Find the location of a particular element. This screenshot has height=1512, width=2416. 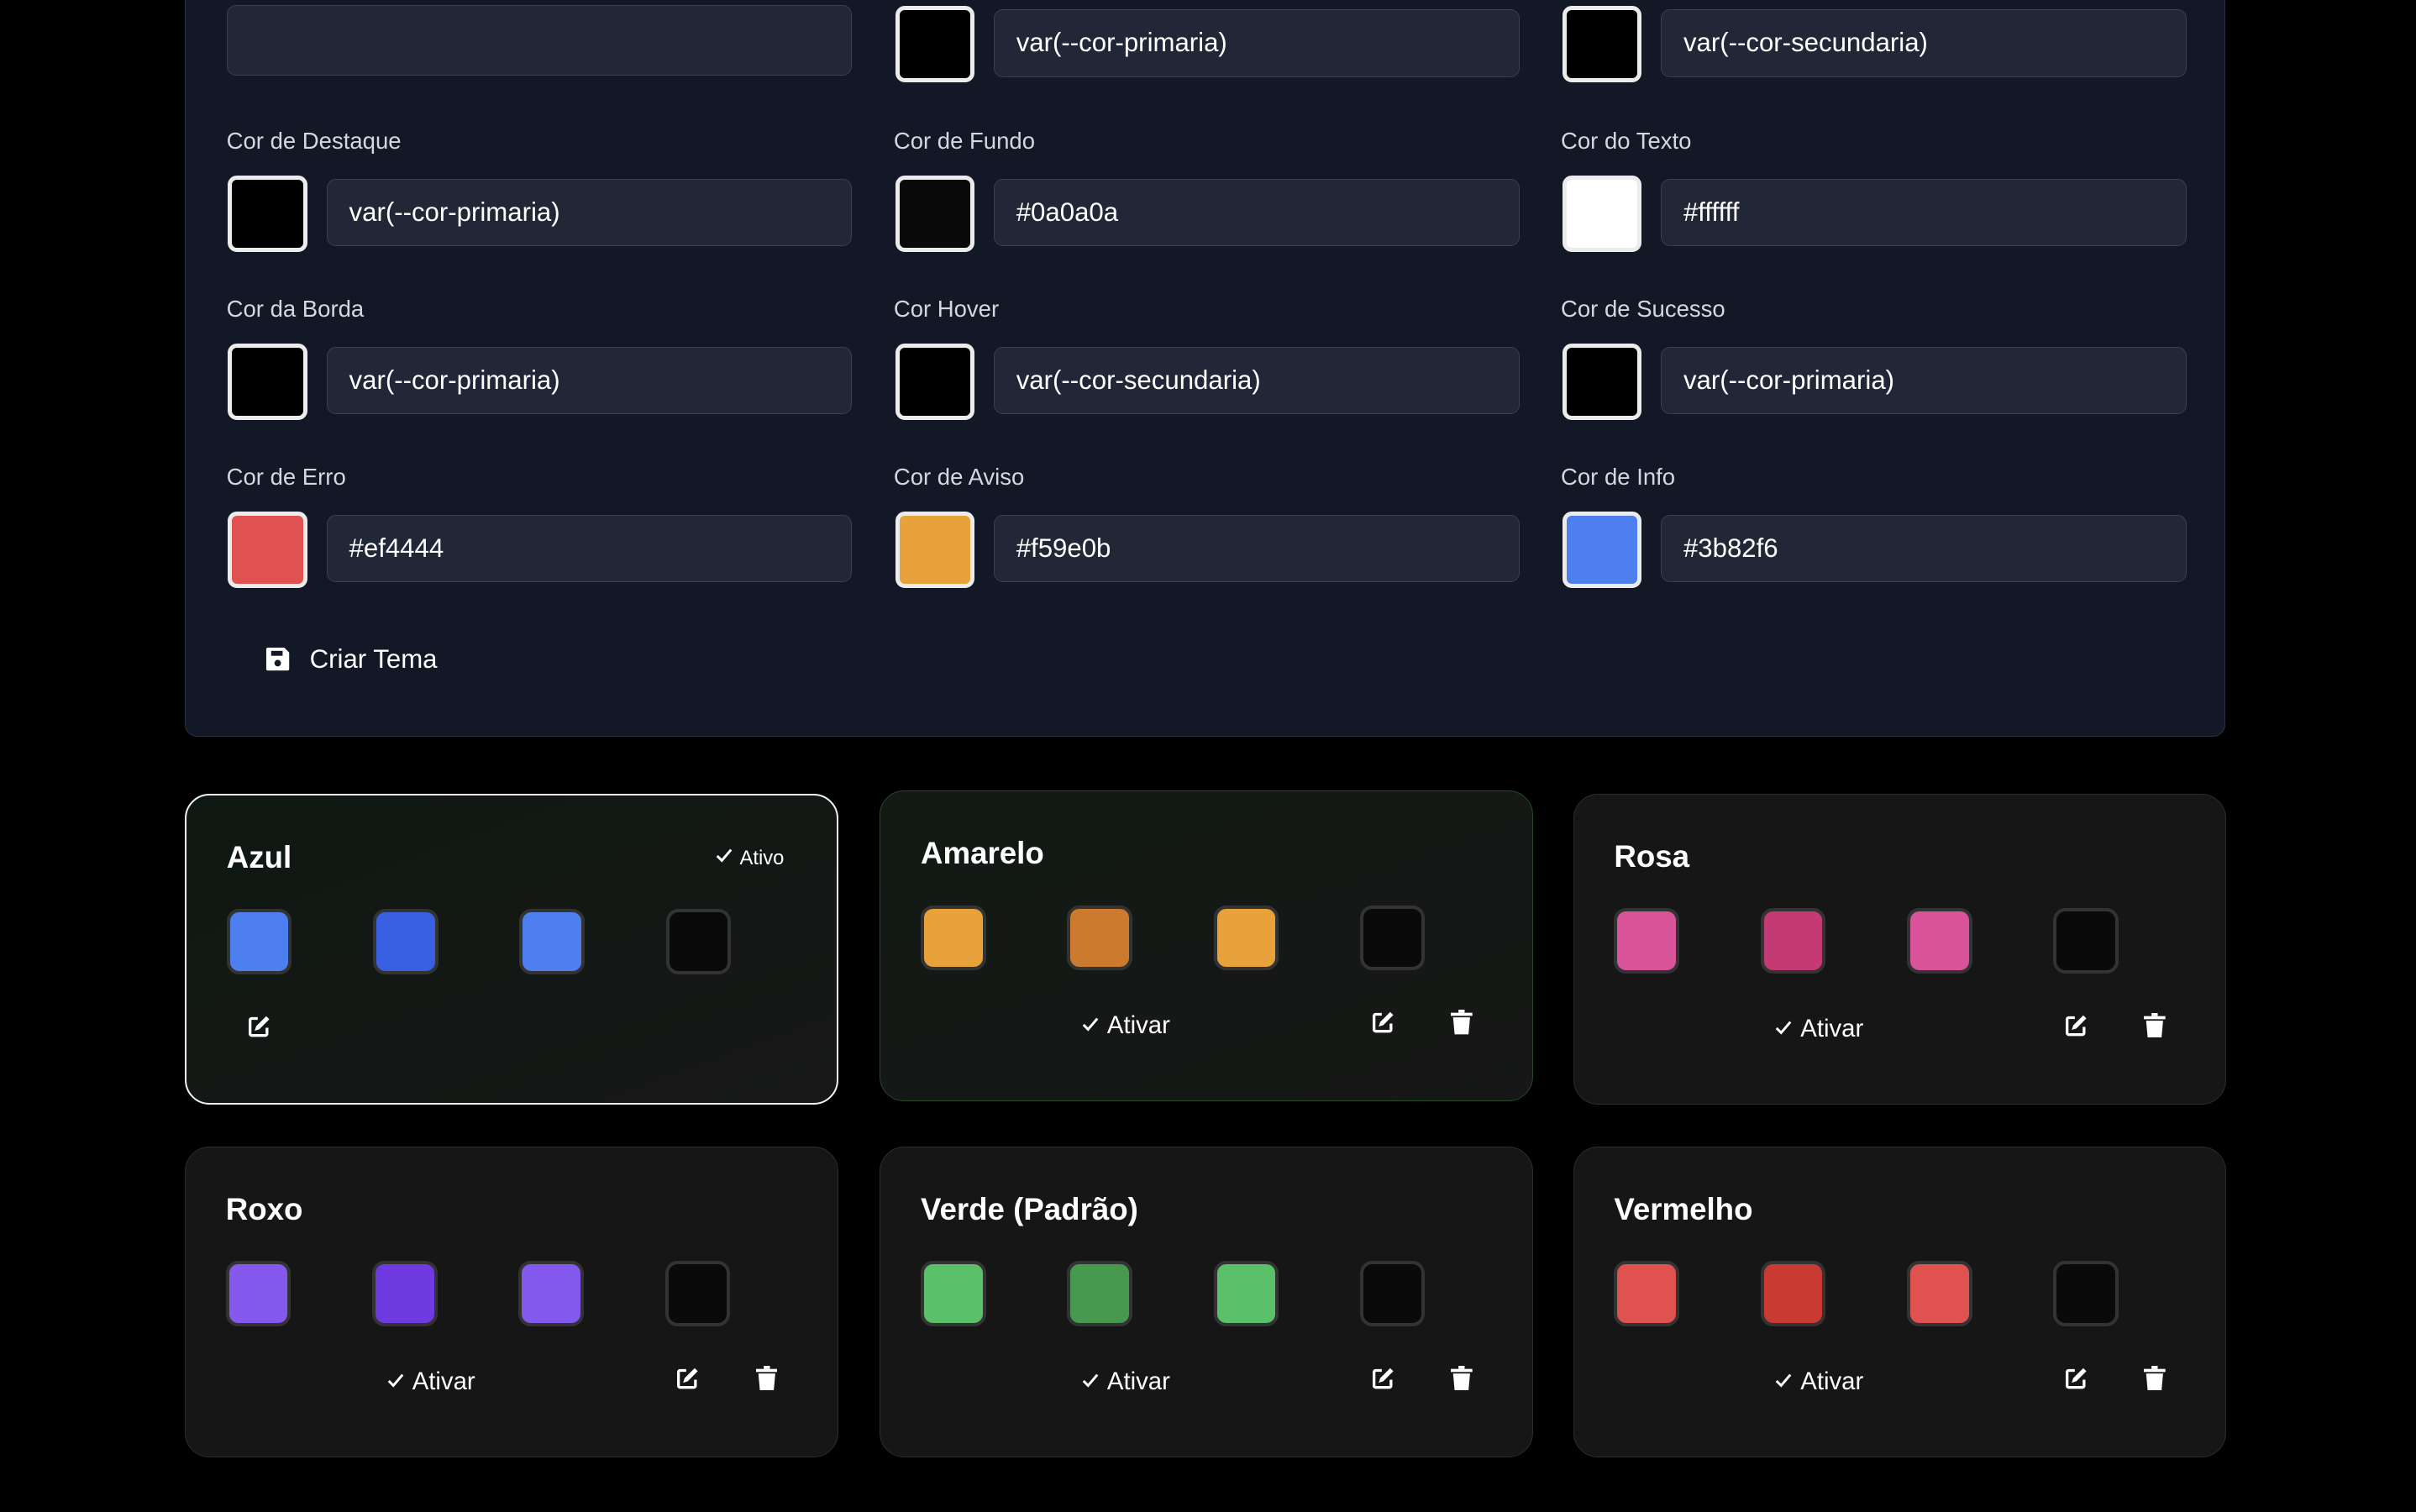

theme-name: Verde (Padrão) is located at coordinates (1029, 1208).